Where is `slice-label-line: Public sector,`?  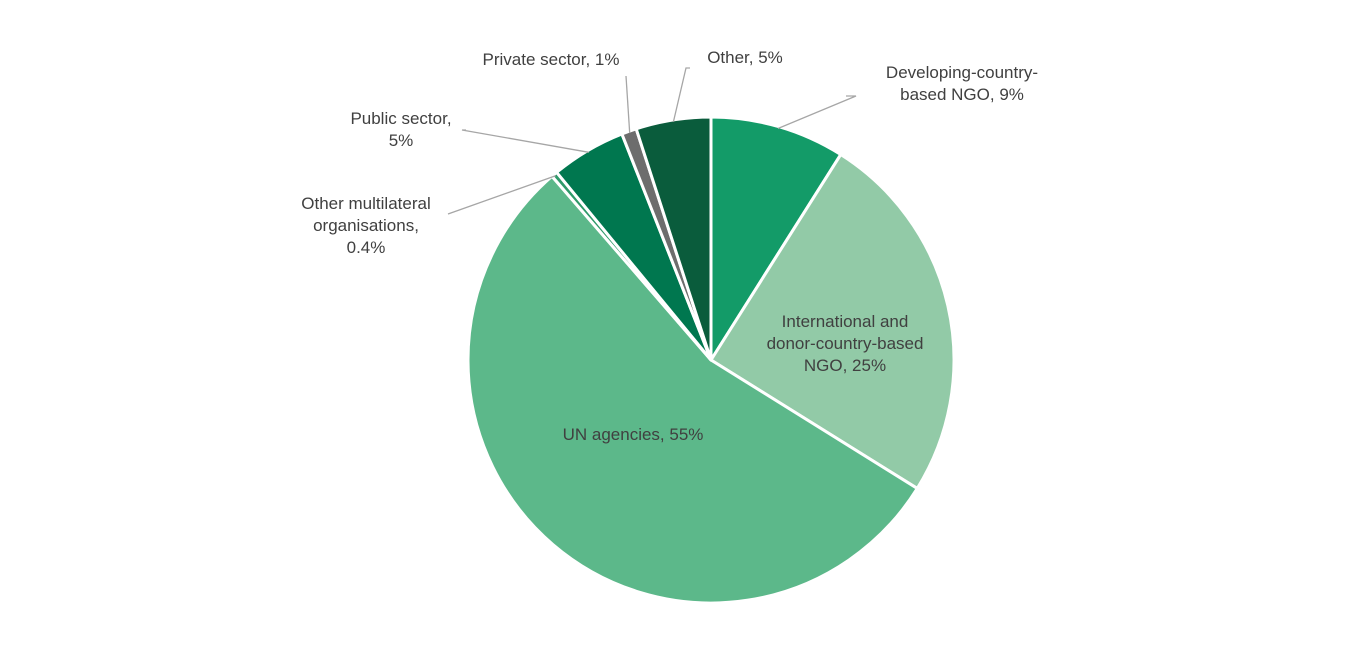 slice-label-line: Public sector, is located at coordinates (400, 118).